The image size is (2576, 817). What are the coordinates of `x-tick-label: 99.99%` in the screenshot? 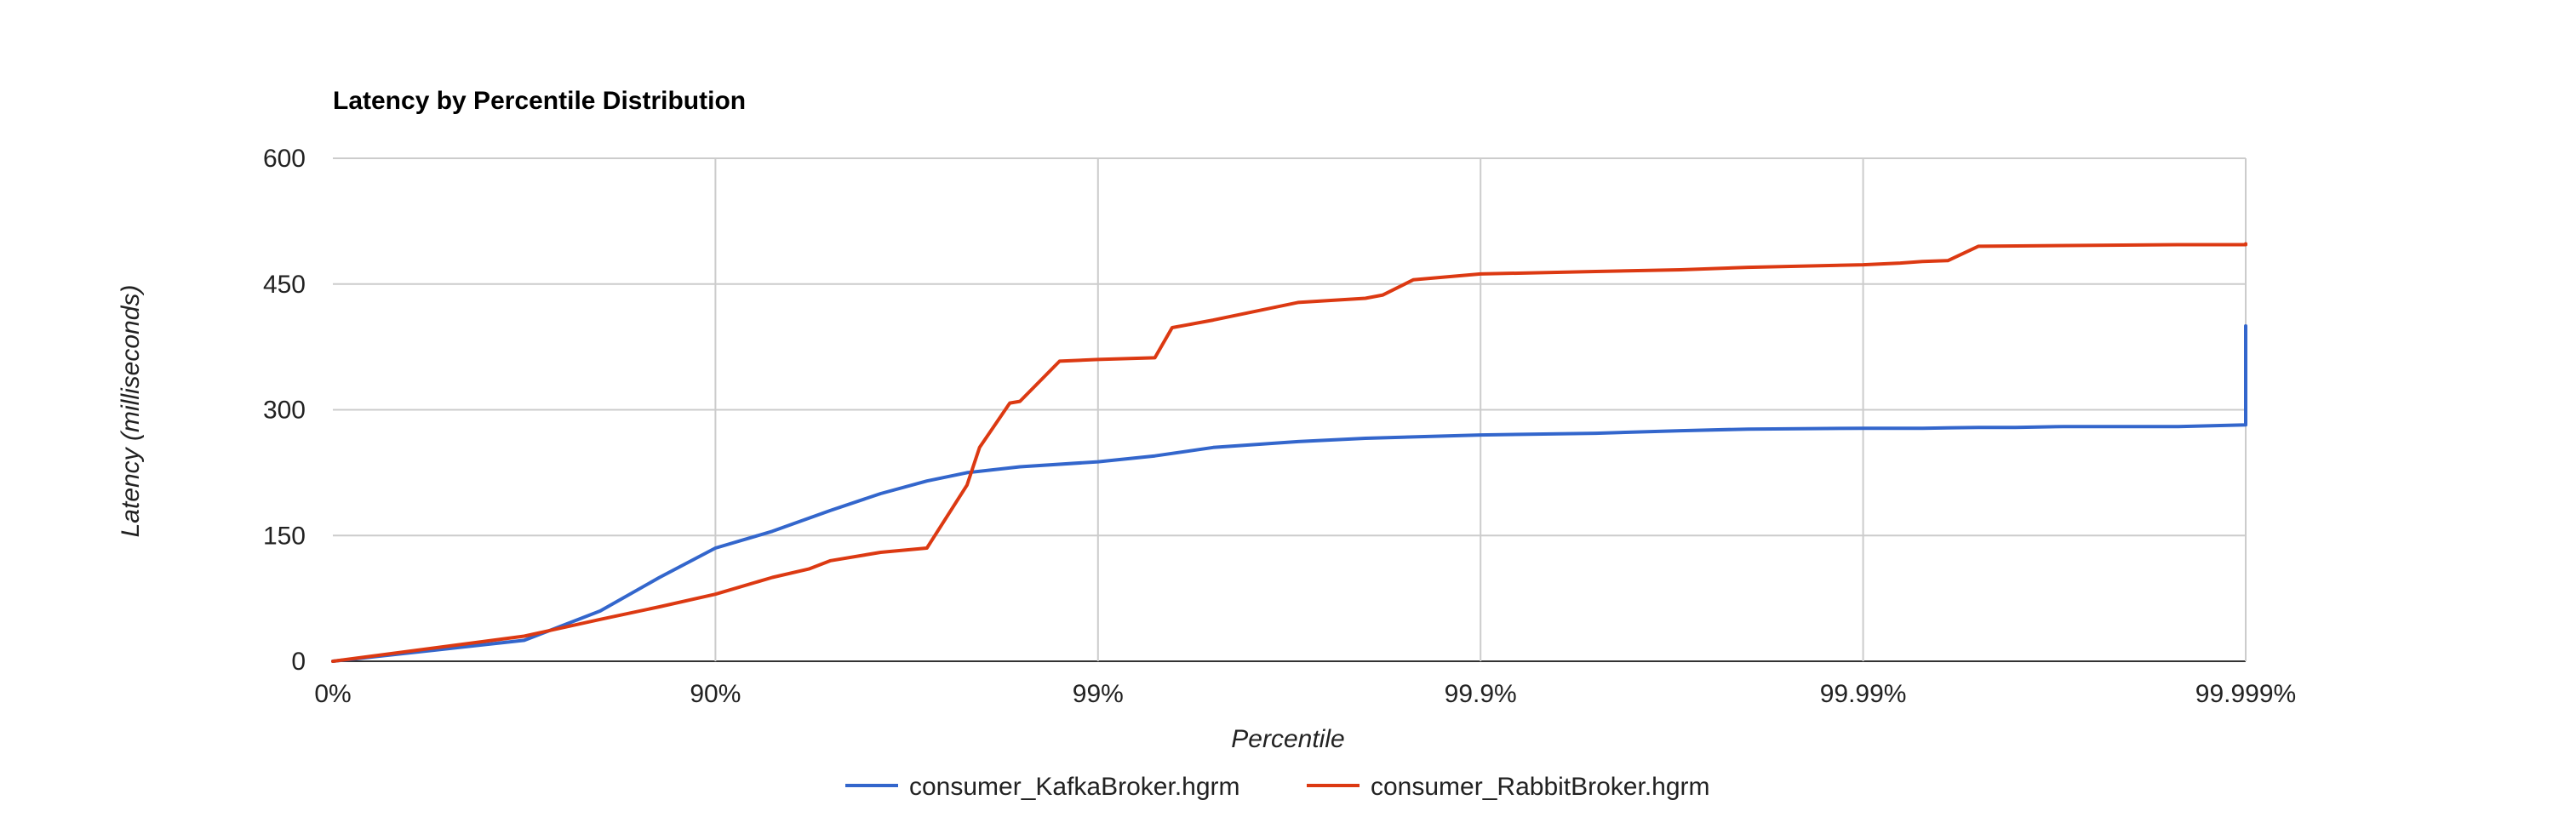 It's located at (1864, 694).